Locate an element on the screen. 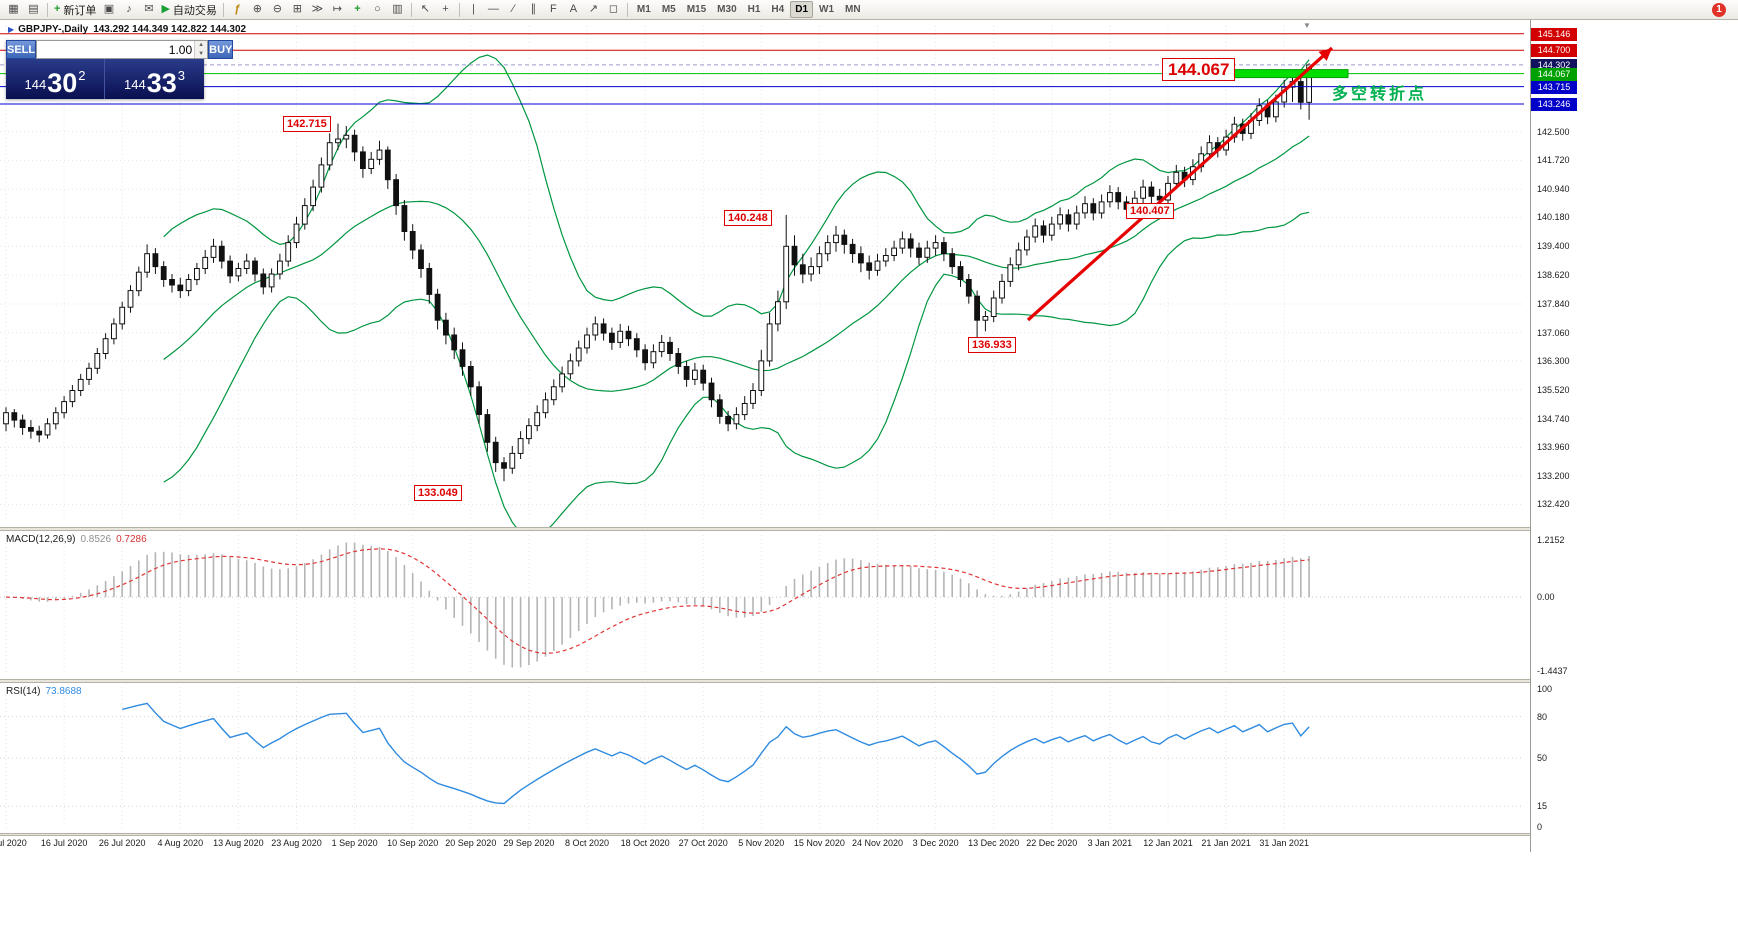  axis-label: 137.840 is located at coordinates (1553, 303).